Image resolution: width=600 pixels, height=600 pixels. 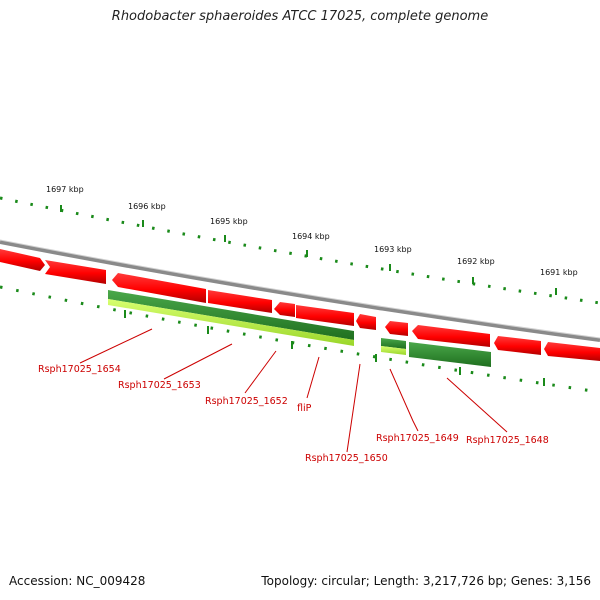 What do you see at coordinates (304, 408) in the screenshot?
I see `gene-label: fliP` at bounding box center [304, 408].